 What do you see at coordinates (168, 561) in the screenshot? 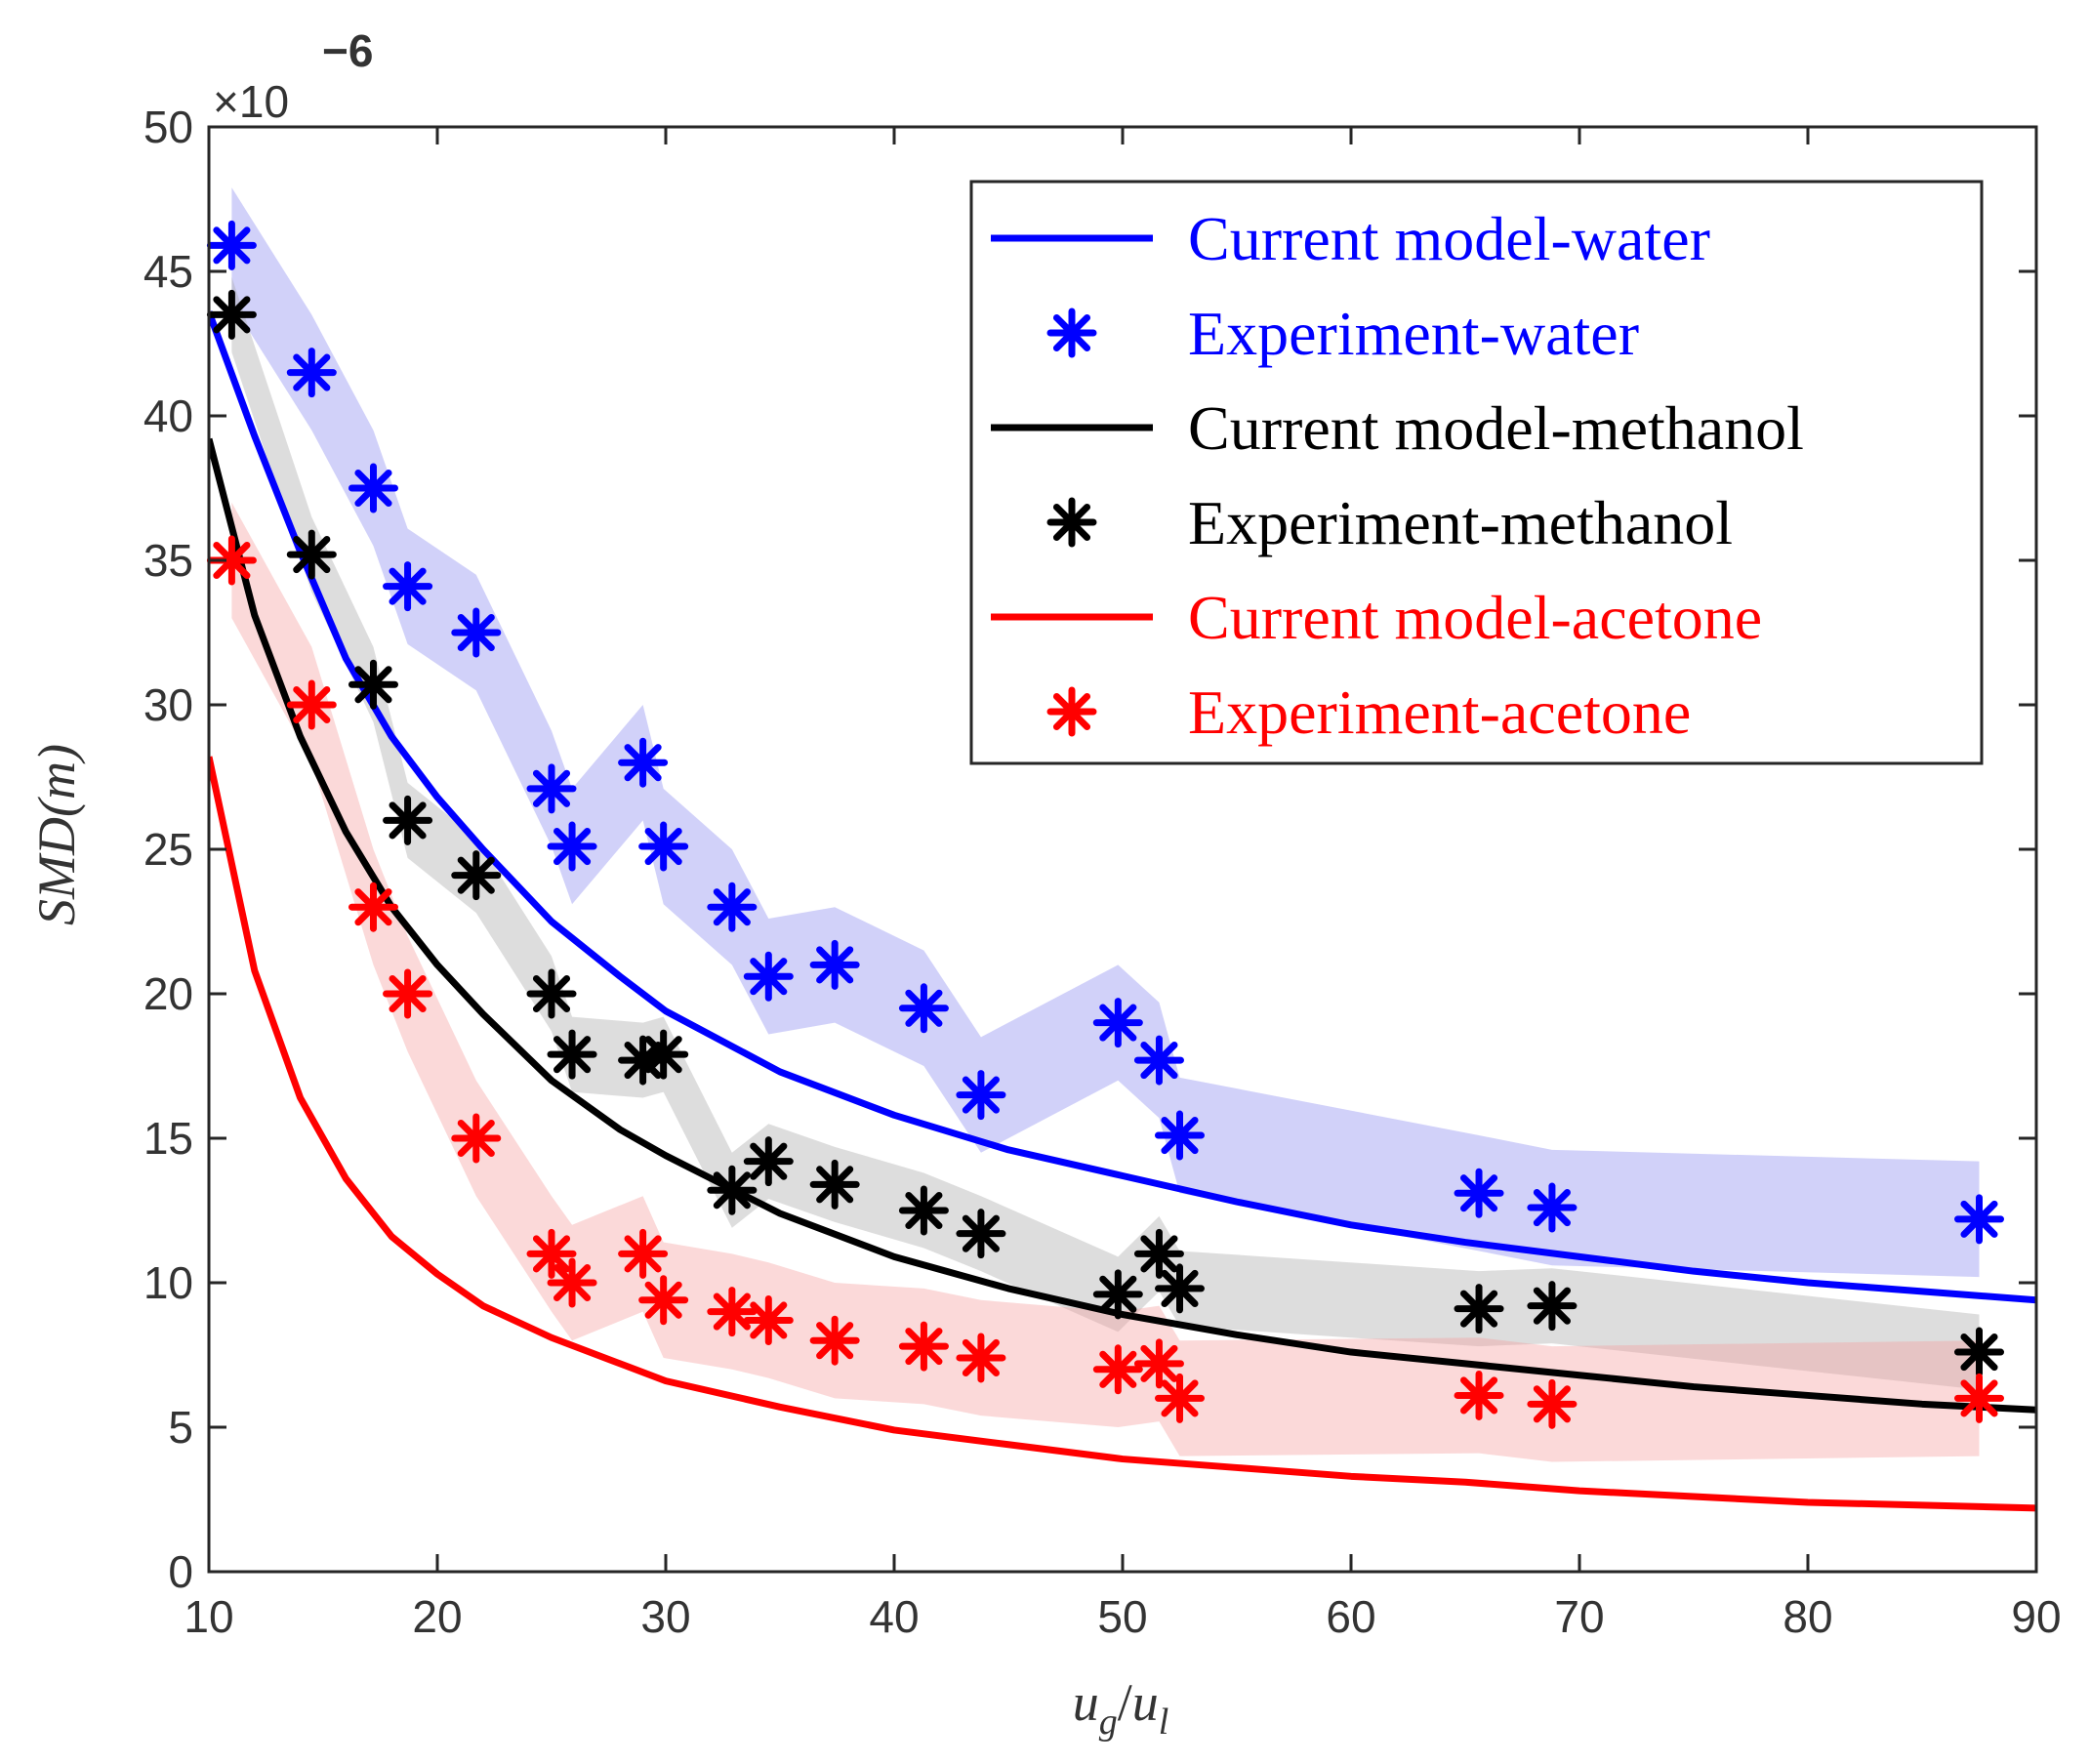
I see `y-tick-label: 35` at bounding box center [168, 561].